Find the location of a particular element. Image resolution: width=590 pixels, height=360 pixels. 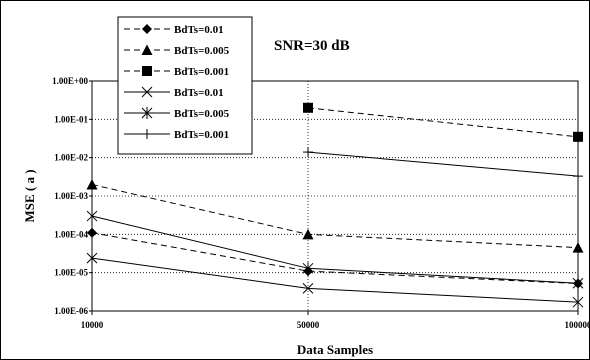

x-tick-label: 100000 is located at coordinates (577, 325).